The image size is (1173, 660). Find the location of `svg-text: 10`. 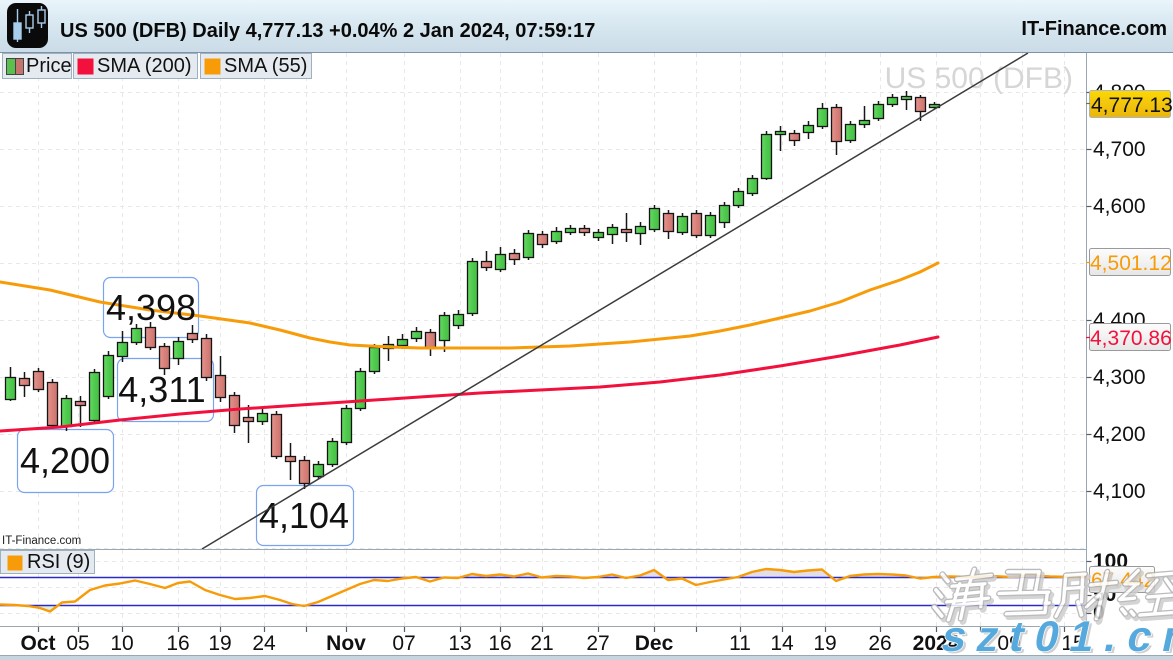

svg-text: 10 is located at coordinates (121, 643).